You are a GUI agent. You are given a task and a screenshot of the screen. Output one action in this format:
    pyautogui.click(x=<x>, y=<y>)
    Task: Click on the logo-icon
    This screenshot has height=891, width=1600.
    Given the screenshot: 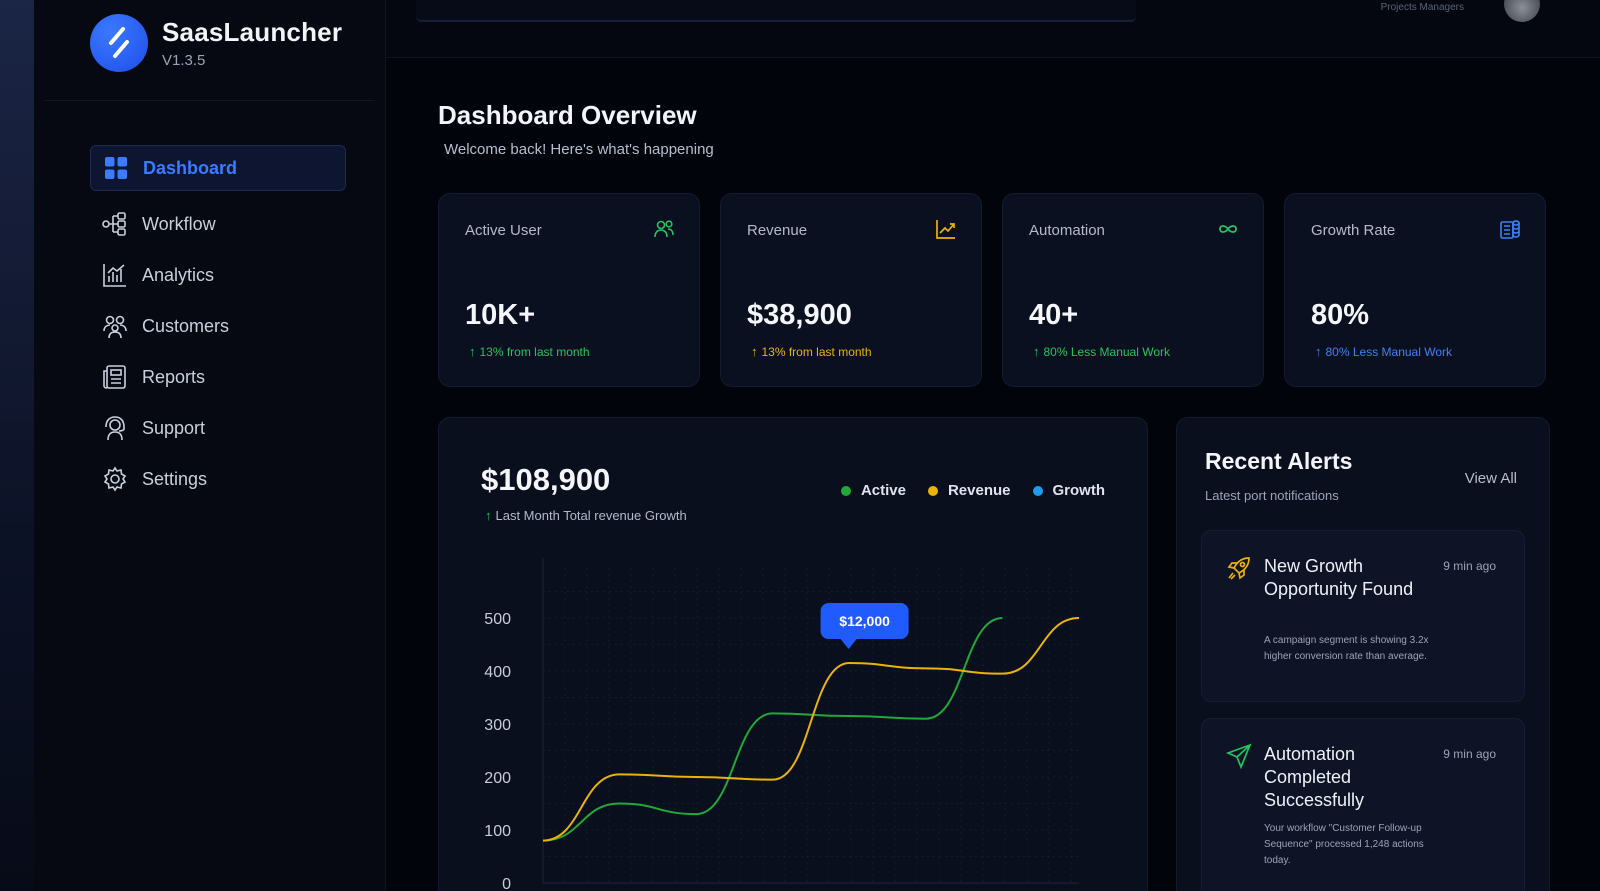 What is the action you would take?
    pyautogui.click(x=119, y=43)
    